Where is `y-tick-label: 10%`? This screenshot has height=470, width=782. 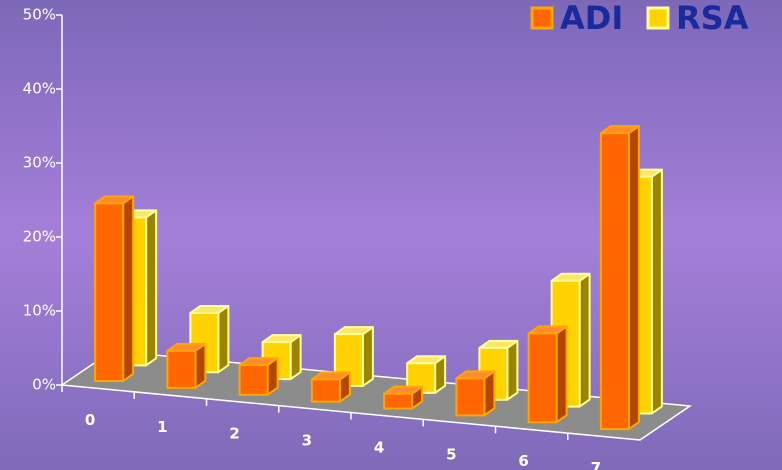 y-tick-label: 10% is located at coordinates (39, 311).